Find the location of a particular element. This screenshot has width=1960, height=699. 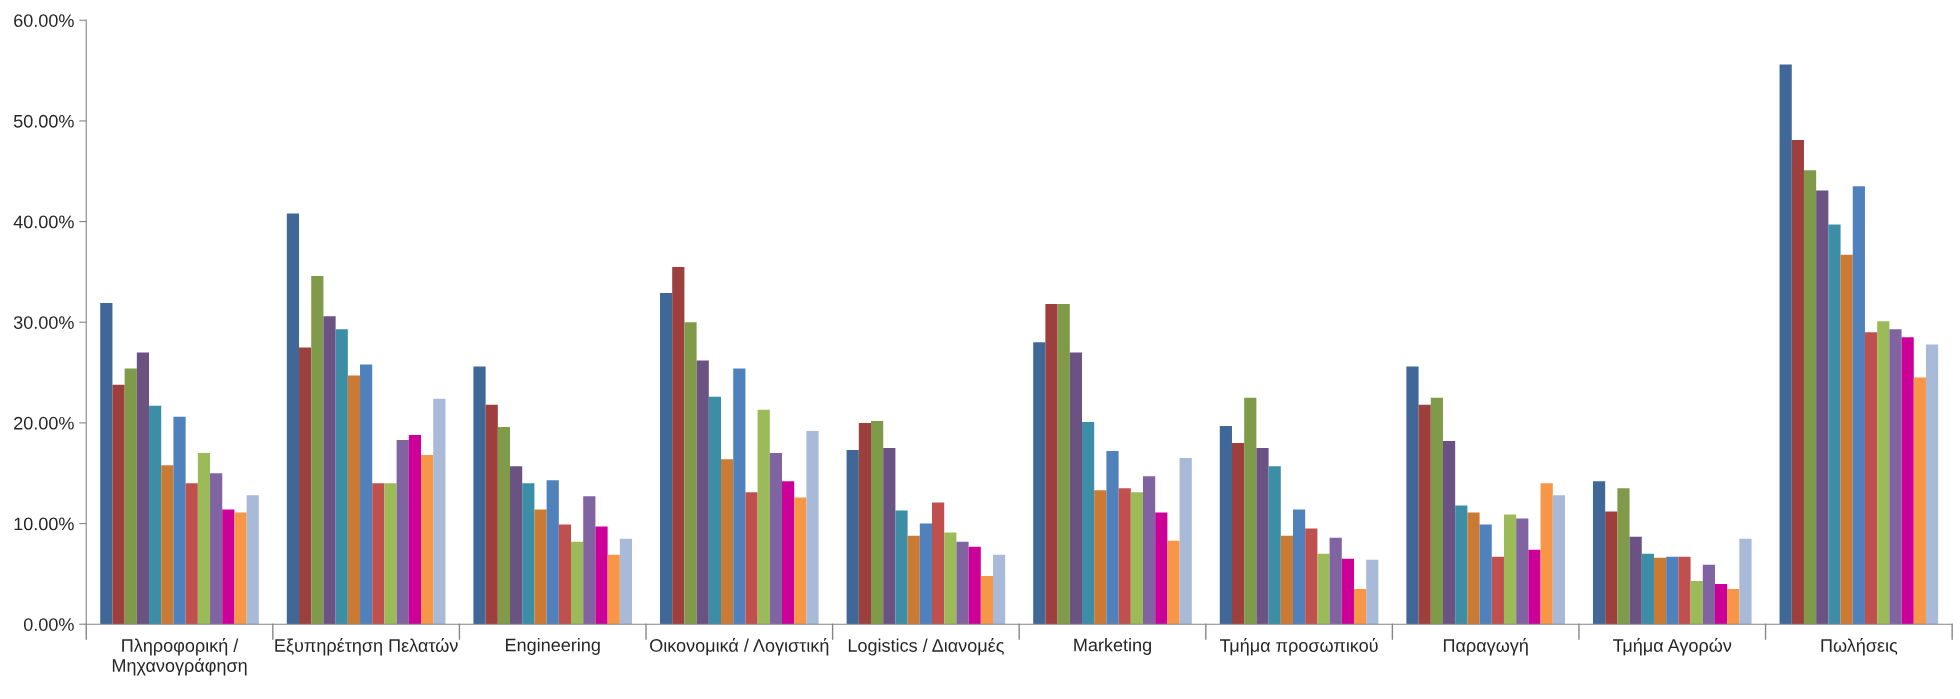

x-tick-label: Εξυπηρέτηση Πελατών is located at coordinates (366, 647).